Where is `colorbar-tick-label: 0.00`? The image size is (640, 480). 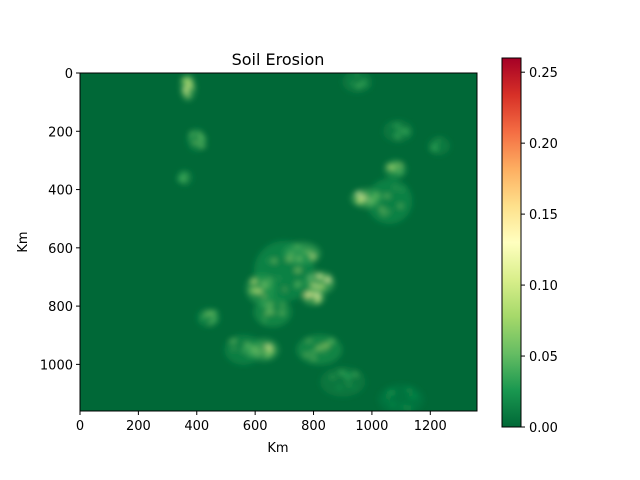 colorbar-tick-label: 0.00 is located at coordinates (543, 428).